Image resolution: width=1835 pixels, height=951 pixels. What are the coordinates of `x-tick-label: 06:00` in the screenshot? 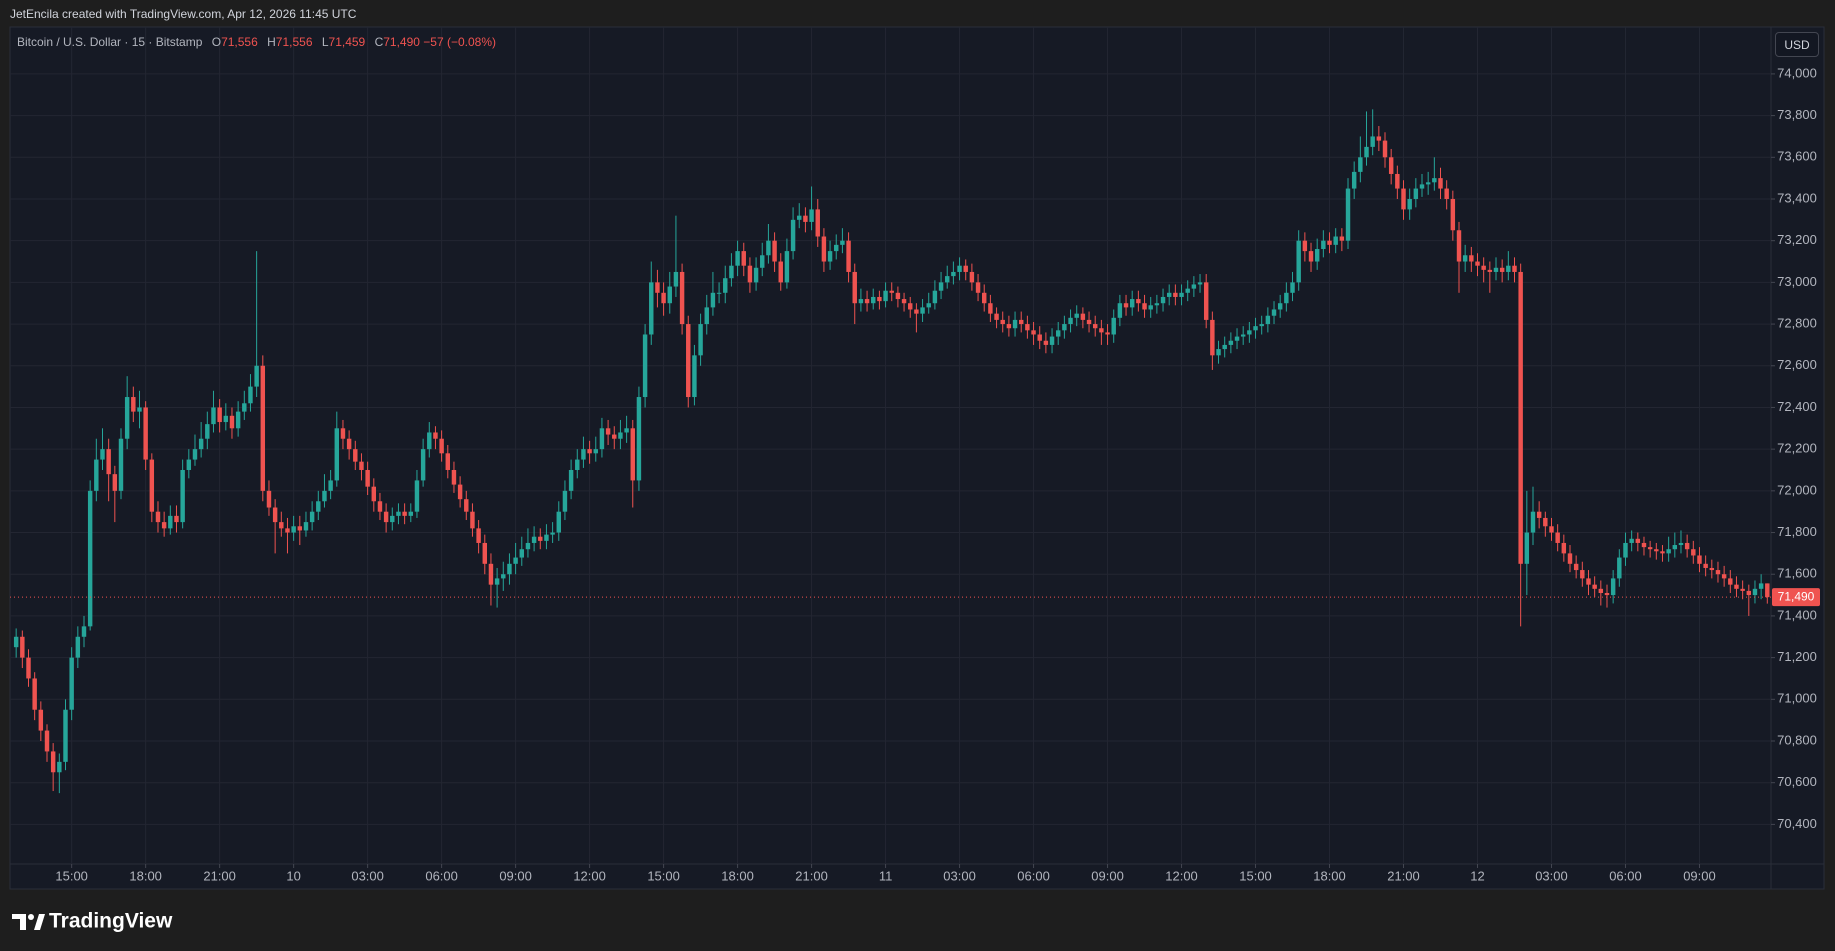 It's located at (1625, 875).